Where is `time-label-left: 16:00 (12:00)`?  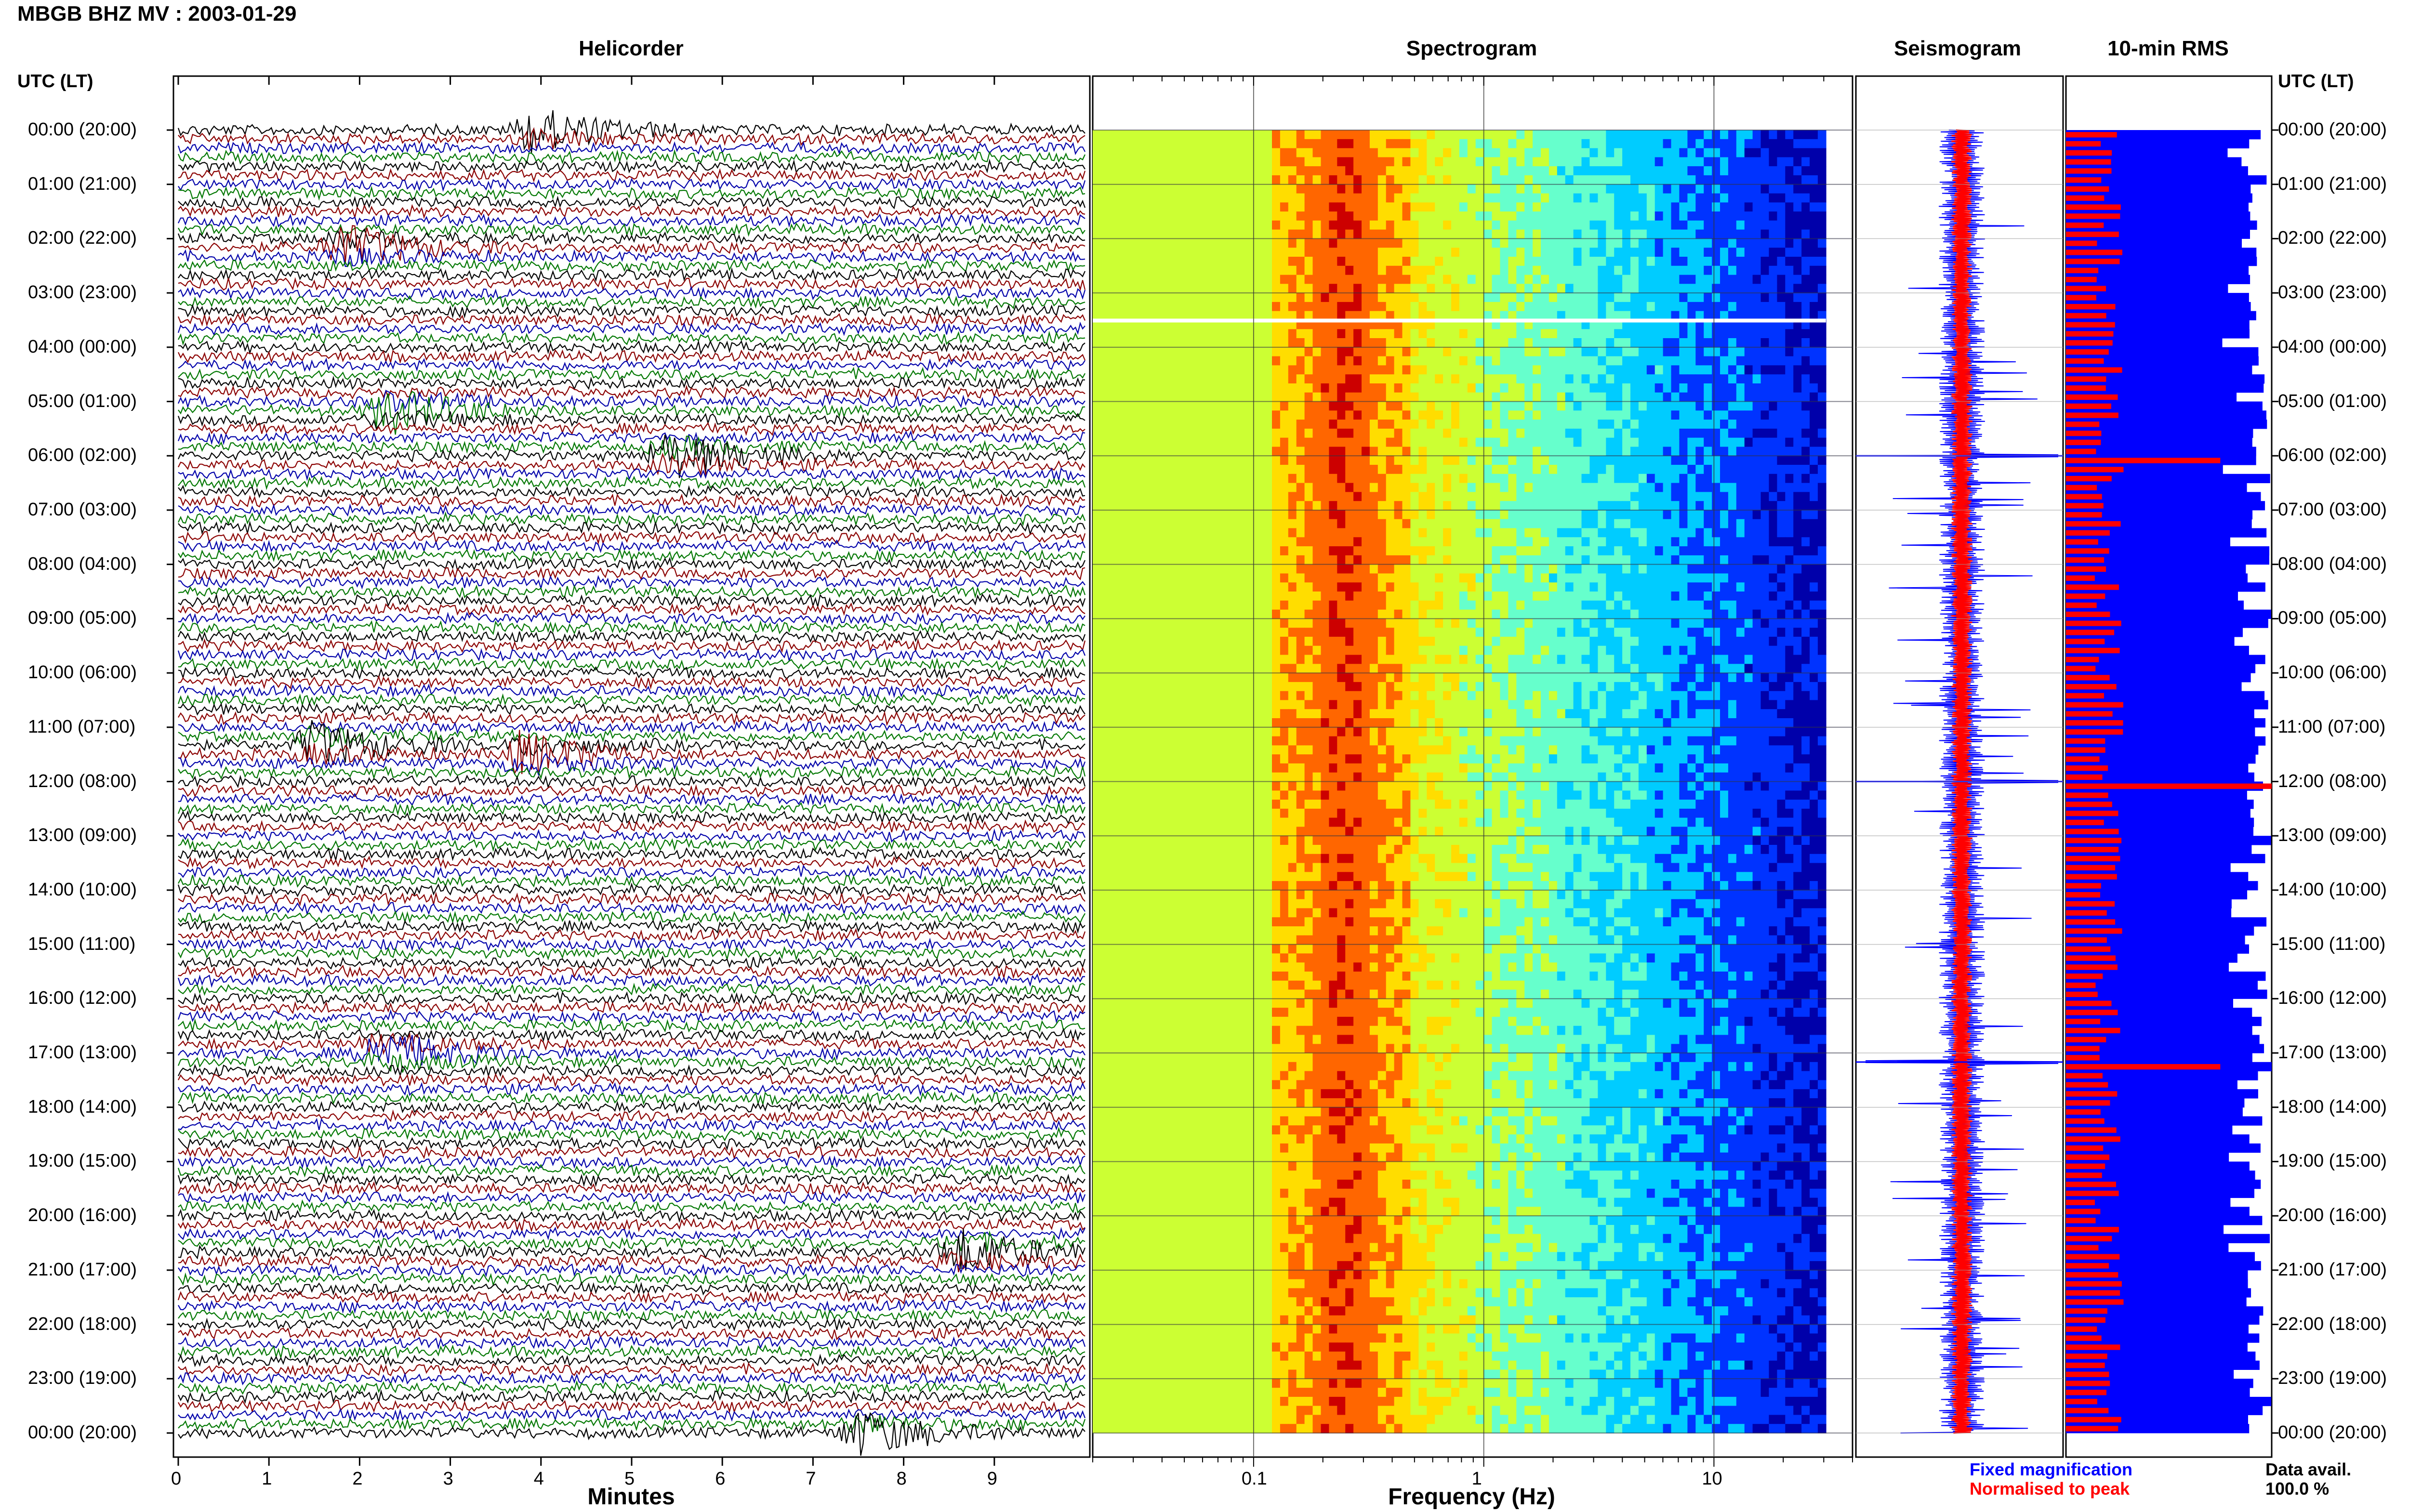
time-label-left: 16:00 (12:00) is located at coordinates (82, 998).